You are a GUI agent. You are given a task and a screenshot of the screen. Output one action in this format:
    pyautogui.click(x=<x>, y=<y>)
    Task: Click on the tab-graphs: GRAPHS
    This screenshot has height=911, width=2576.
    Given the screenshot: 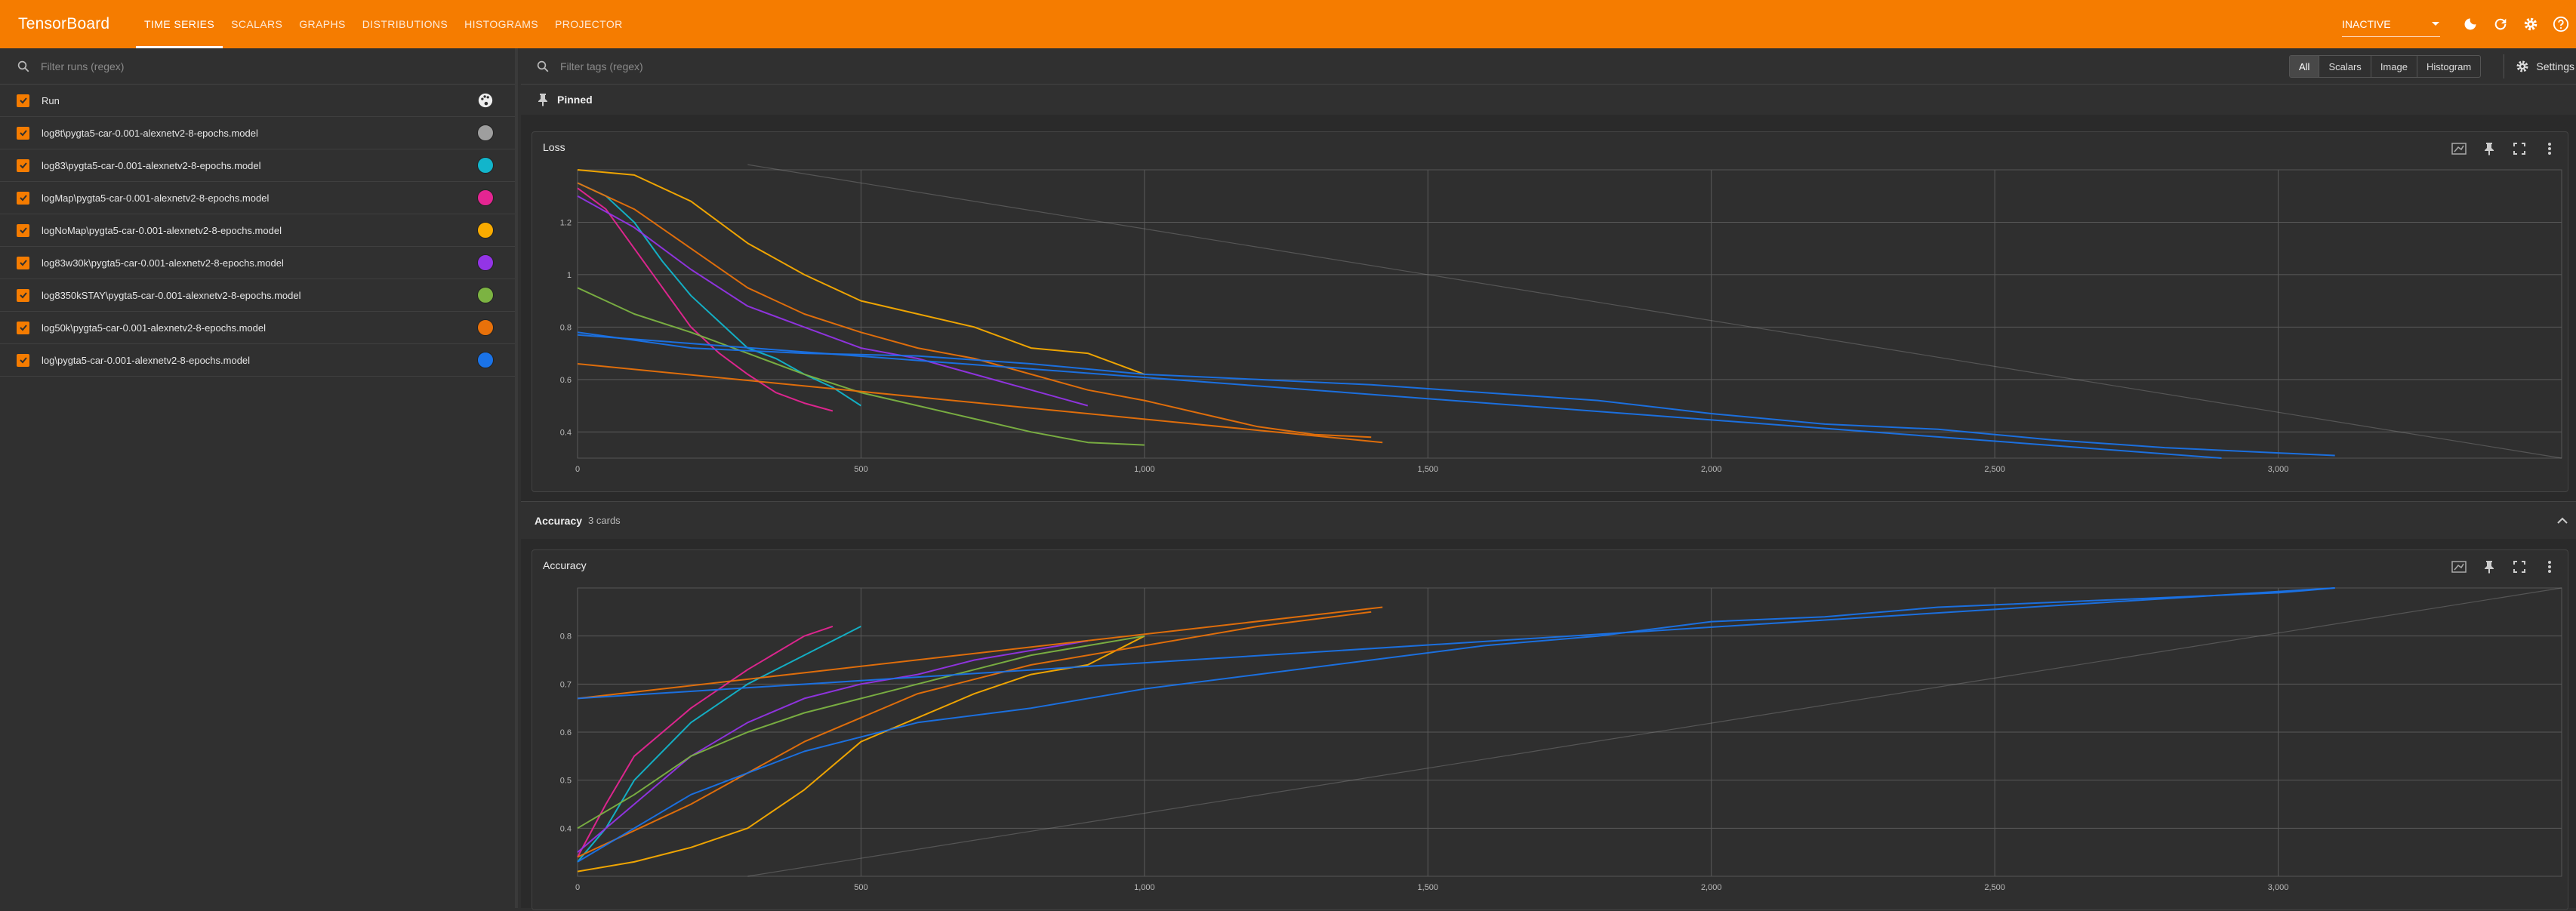 What is the action you would take?
    pyautogui.click(x=322, y=24)
    